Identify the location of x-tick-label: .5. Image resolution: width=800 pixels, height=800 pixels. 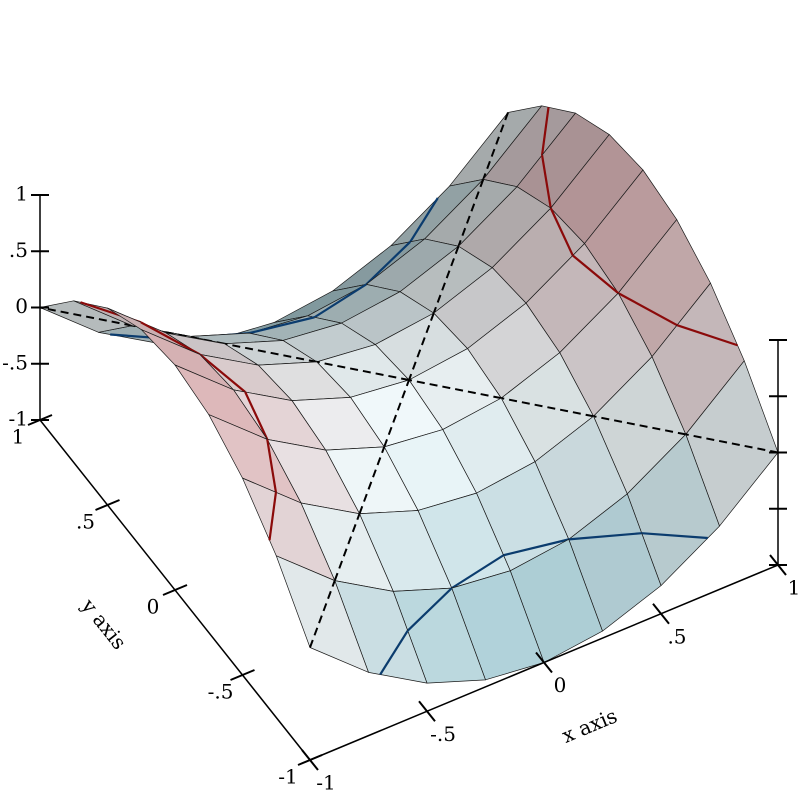
(676, 636).